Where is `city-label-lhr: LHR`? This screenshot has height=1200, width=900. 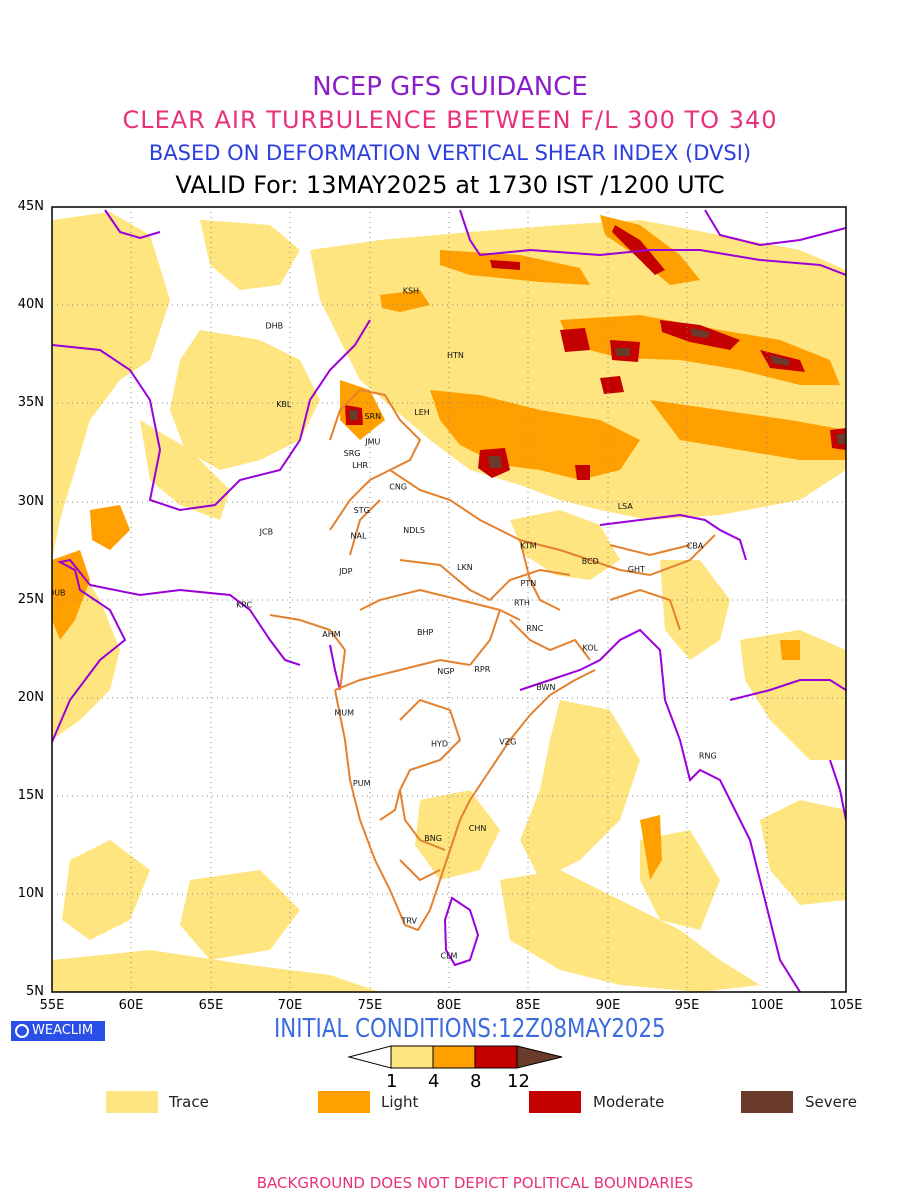 city-label-lhr: LHR is located at coordinates (360, 465).